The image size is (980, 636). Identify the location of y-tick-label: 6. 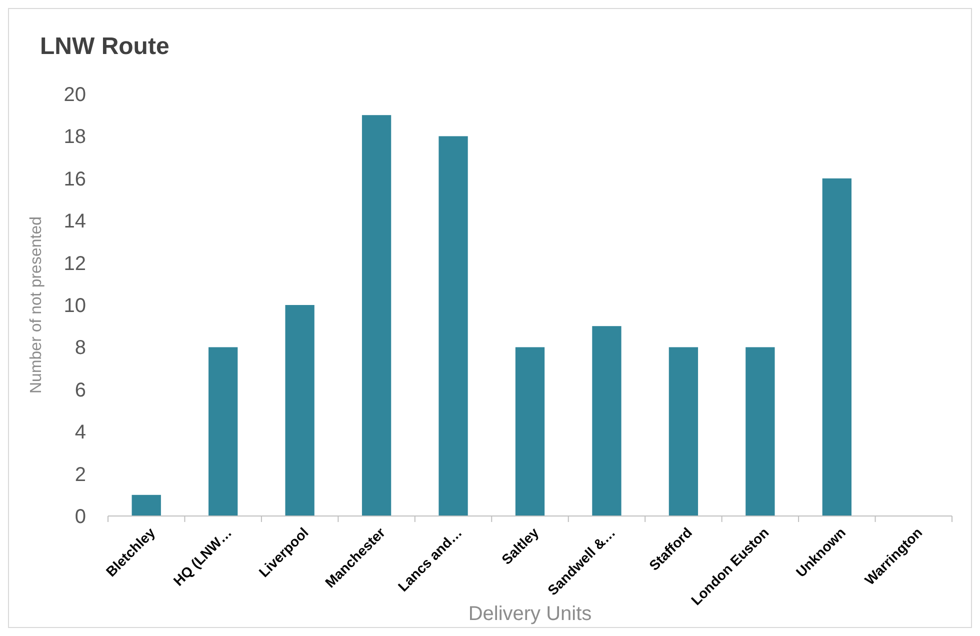
(80, 390).